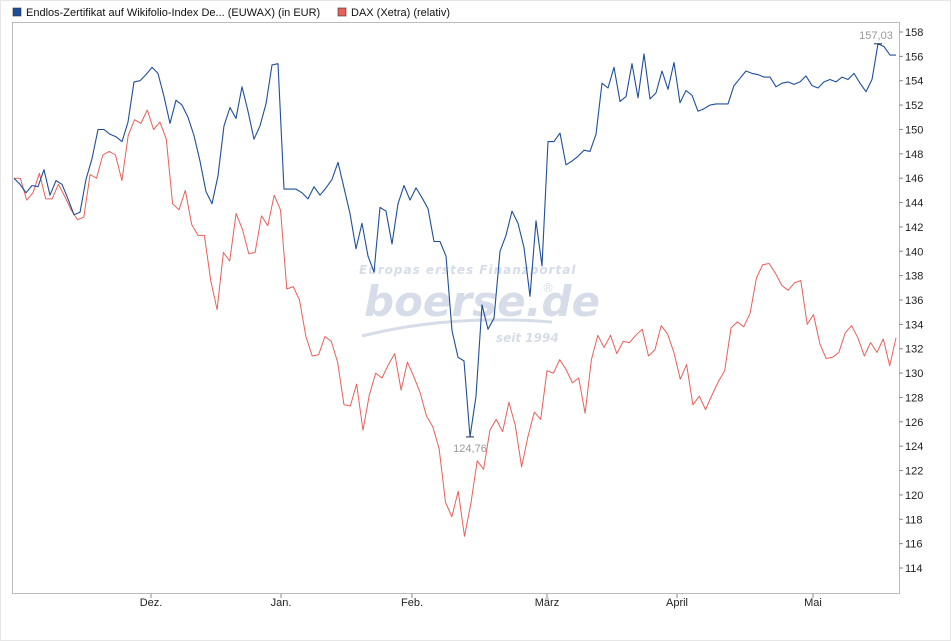 The height and width of the screenshot is (641, 951). Describe the element at coordinates (547, 603) in the screenshot. I see `x-tick-label: März` at that location.